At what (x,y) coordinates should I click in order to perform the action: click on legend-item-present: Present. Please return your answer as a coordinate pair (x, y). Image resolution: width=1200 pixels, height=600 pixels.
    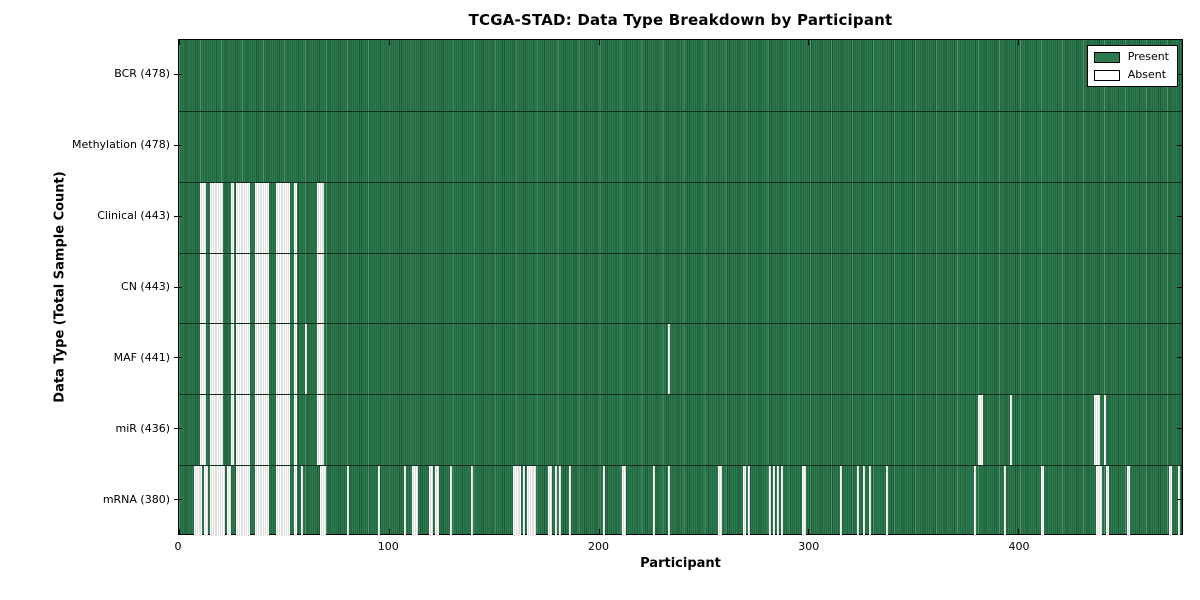
    Looking at the image, I should click on (1131, 57).